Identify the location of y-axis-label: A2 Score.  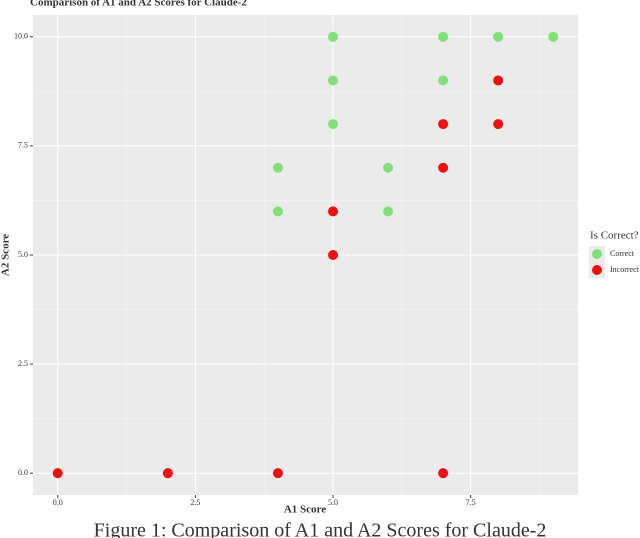
(6, 255).